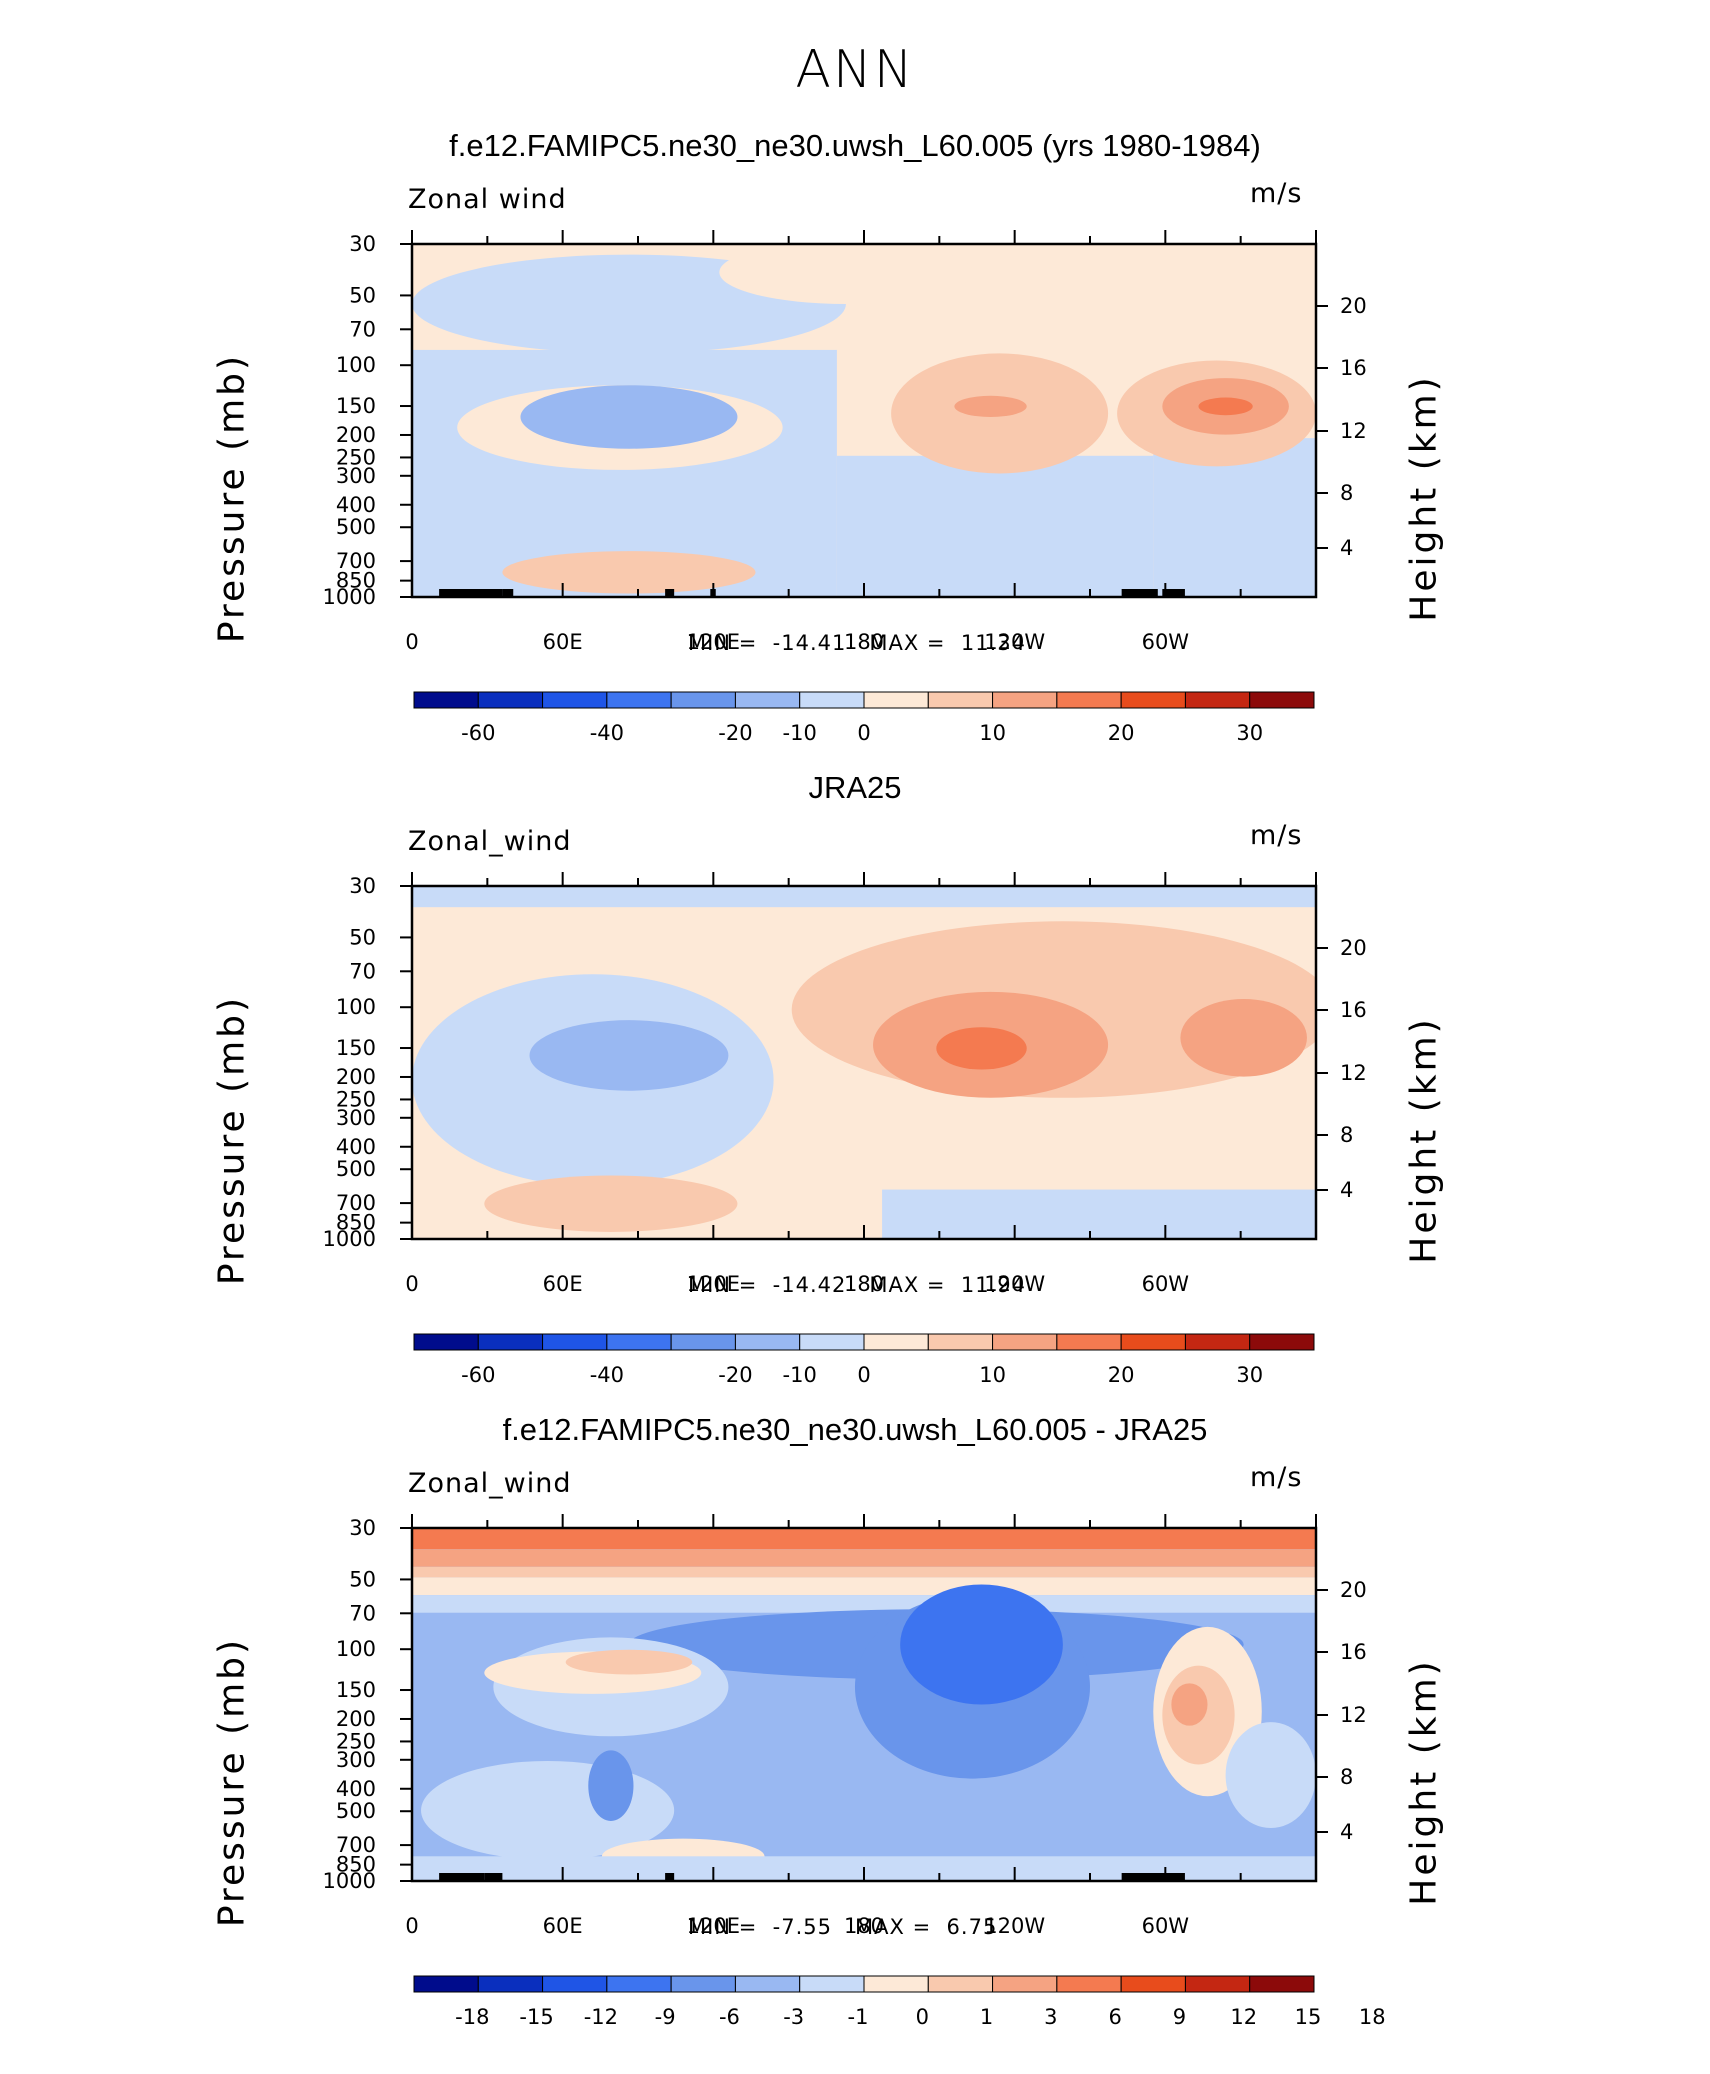 This screenshot has width=1710, height=2074. What do you see at coordinates (1114, 2017) in the screenshot?
I see `colorbar-label: 6` at bounding box center [1114, 2017].